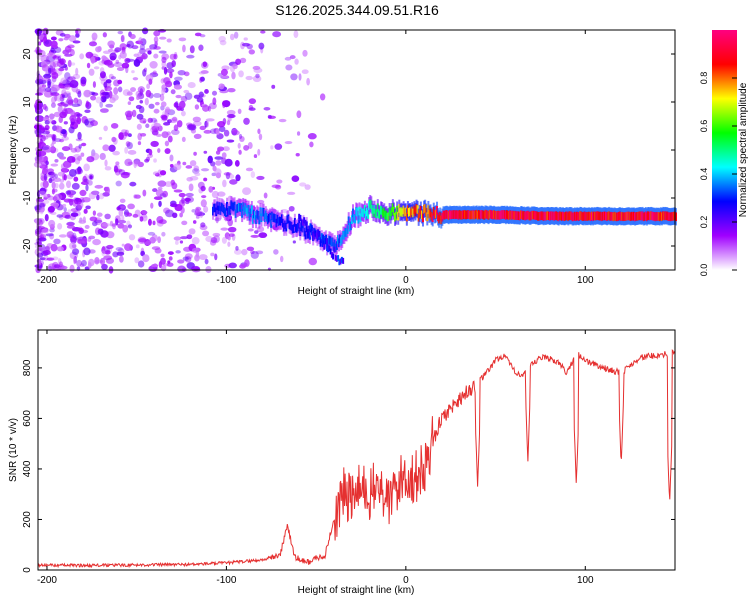 This screenshot has height=600, width=750. I want to click on y-tick-label: 600, so click(27, 418).